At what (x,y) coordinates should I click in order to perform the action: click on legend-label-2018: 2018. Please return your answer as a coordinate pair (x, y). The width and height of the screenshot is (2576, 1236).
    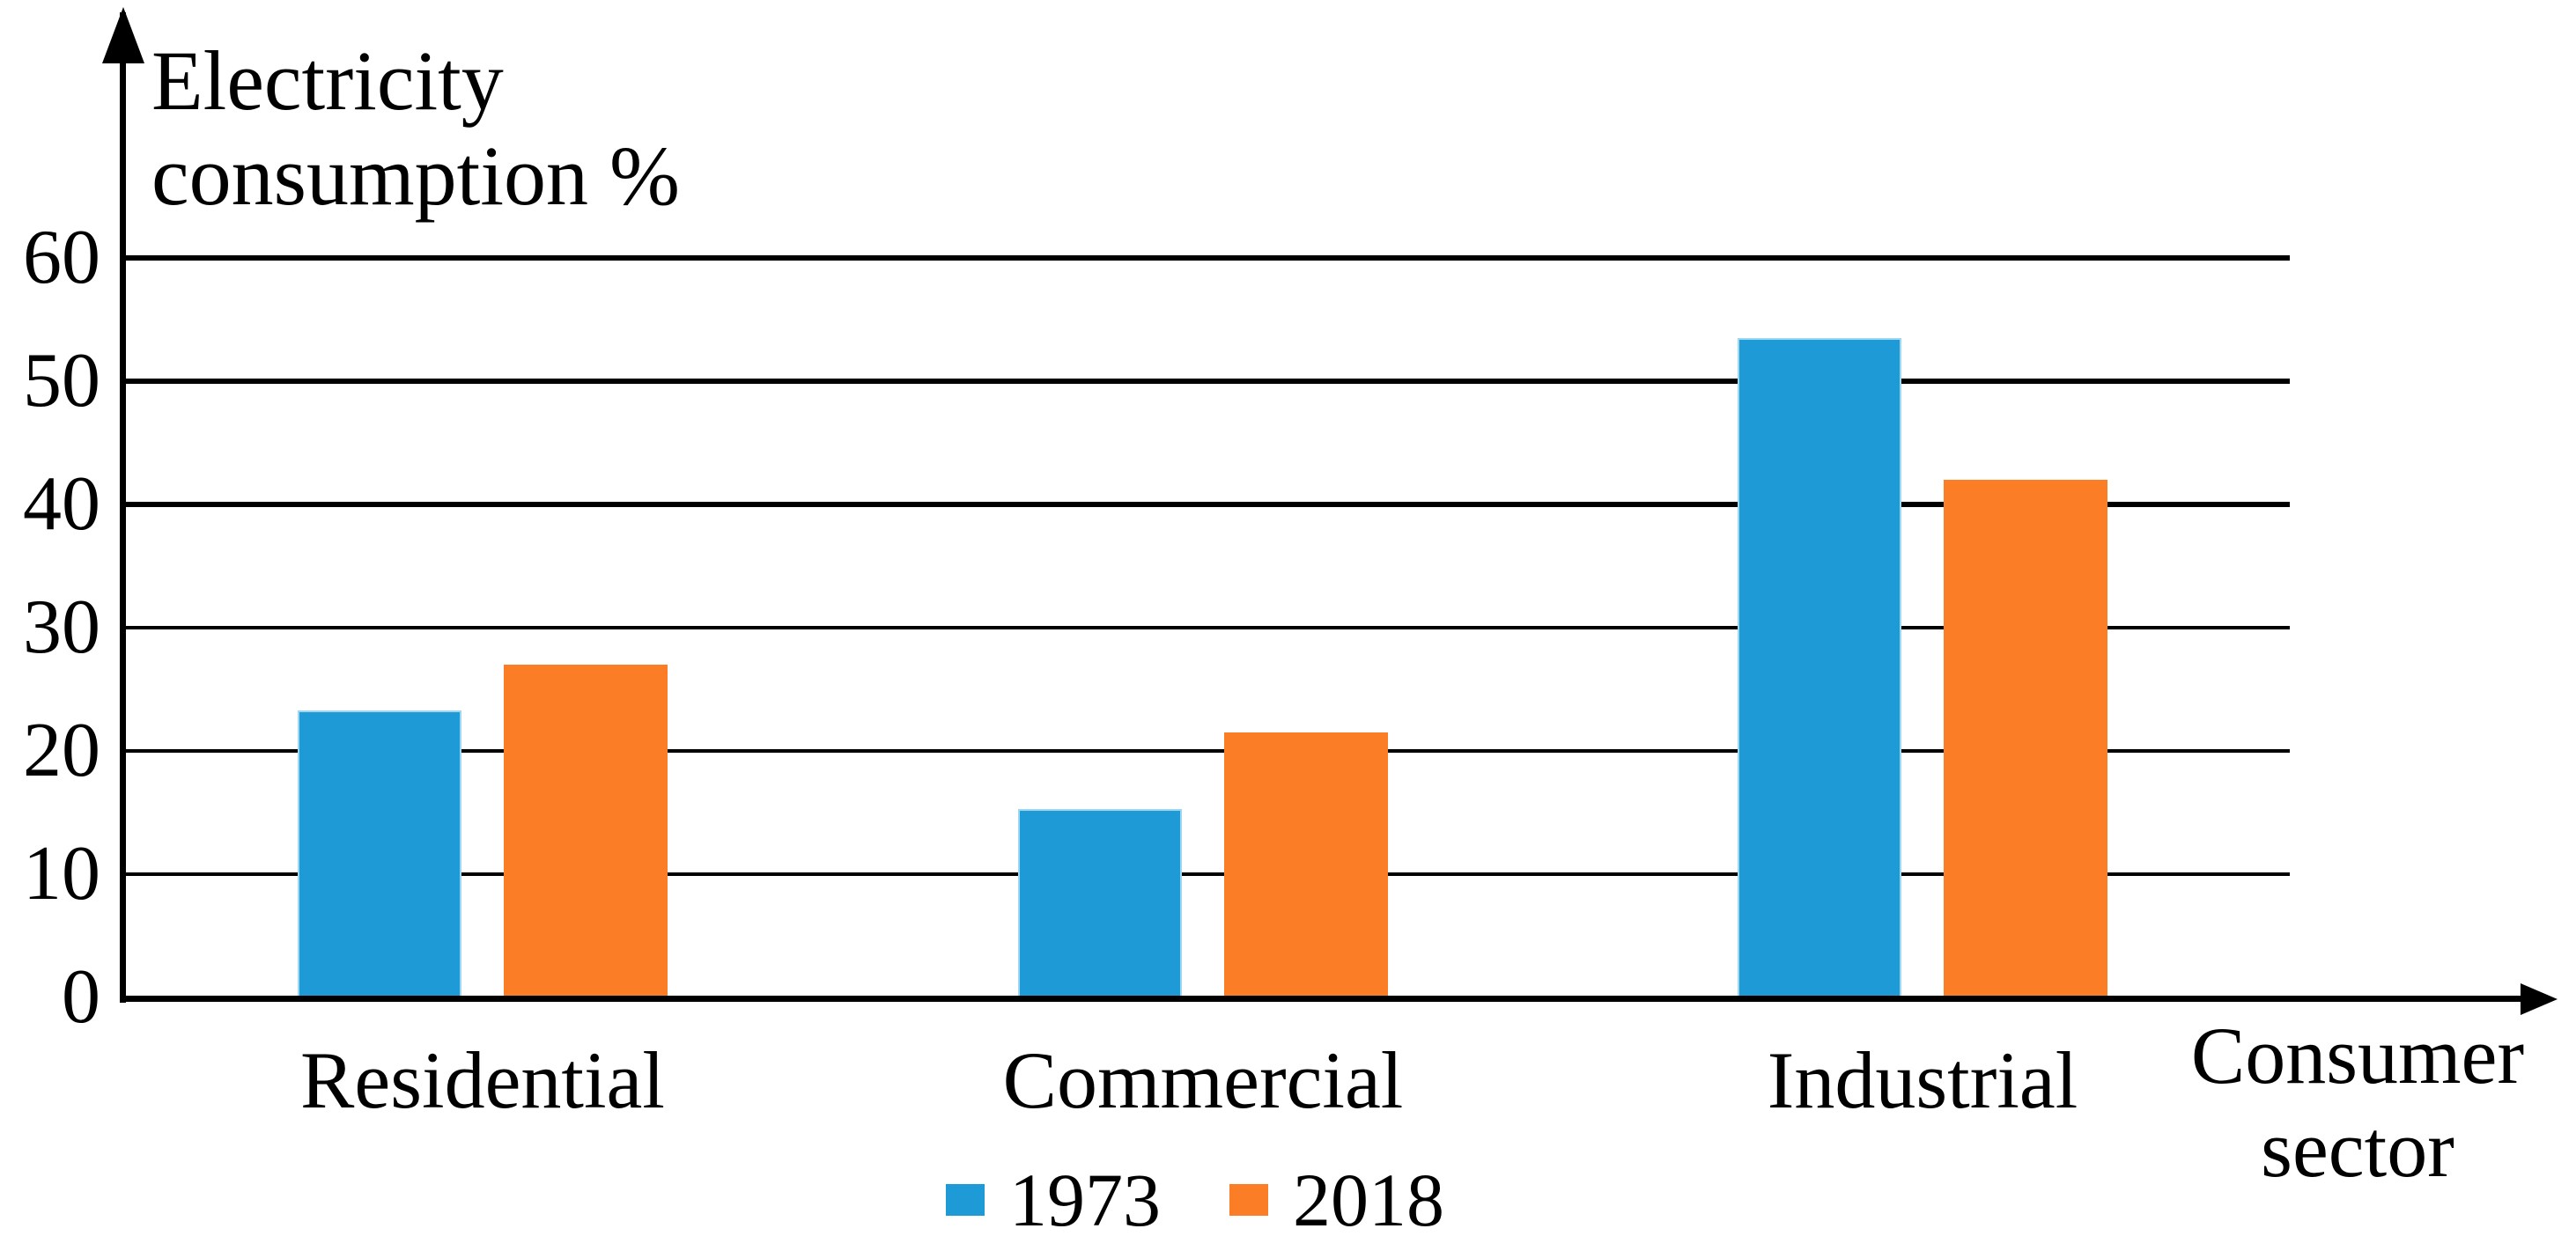
    Looking at the image, I should click on (1368, 1197).